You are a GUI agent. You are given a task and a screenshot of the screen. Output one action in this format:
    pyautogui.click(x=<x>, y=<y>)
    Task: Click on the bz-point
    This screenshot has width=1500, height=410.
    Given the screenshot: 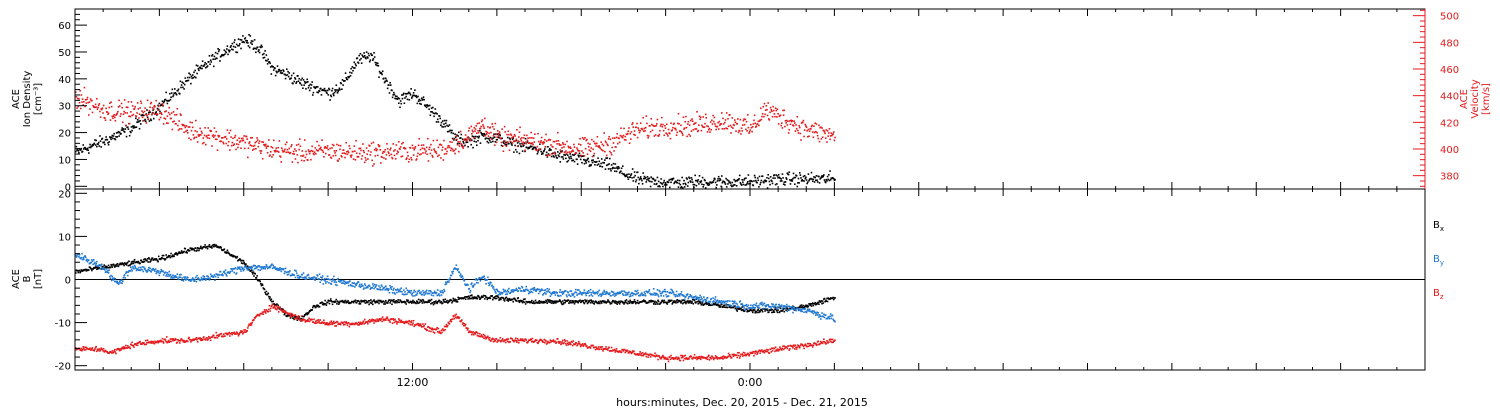 What is the action you would take?
    pyautogui.click(x=114, y=349)
    